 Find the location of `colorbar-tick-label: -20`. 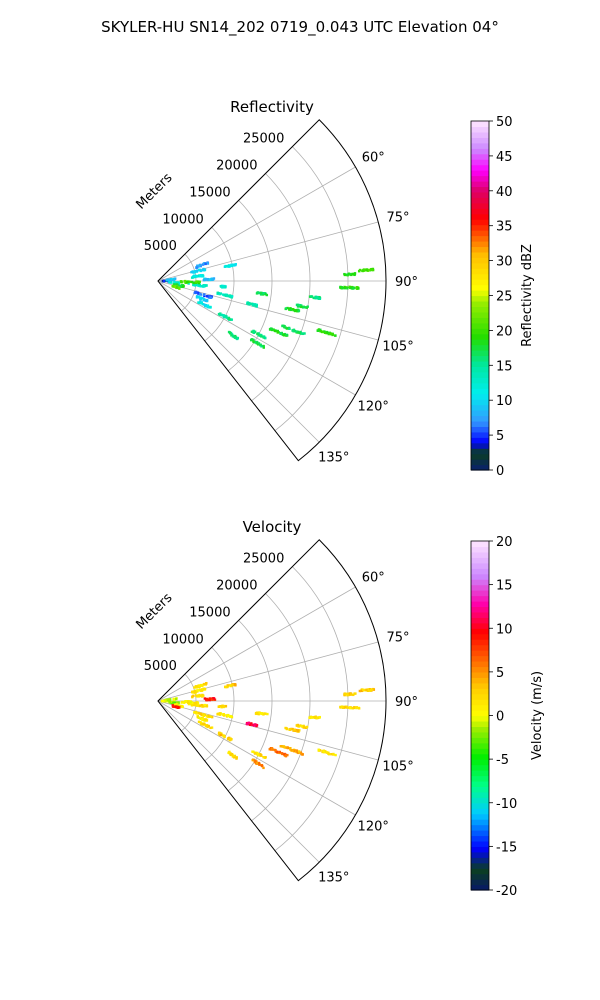

colorbar-tick-label: -20 is located at coordinates (506, 891).